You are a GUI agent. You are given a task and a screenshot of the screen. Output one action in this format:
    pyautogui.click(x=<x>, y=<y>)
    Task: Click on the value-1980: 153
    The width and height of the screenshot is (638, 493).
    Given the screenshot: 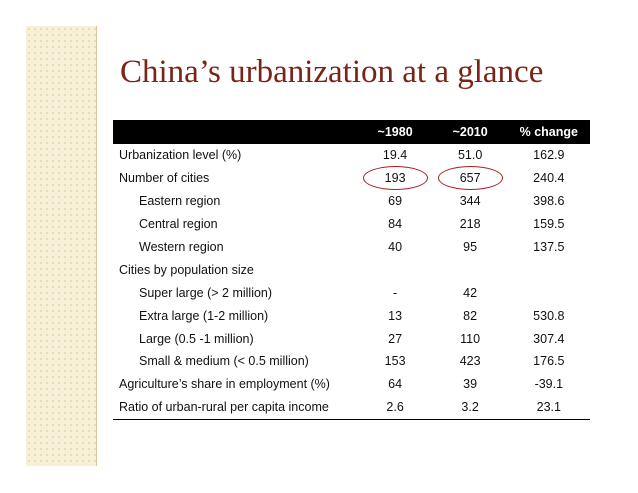 What is the action you would take?
    pyautogui.click(x=395, y=361)
    